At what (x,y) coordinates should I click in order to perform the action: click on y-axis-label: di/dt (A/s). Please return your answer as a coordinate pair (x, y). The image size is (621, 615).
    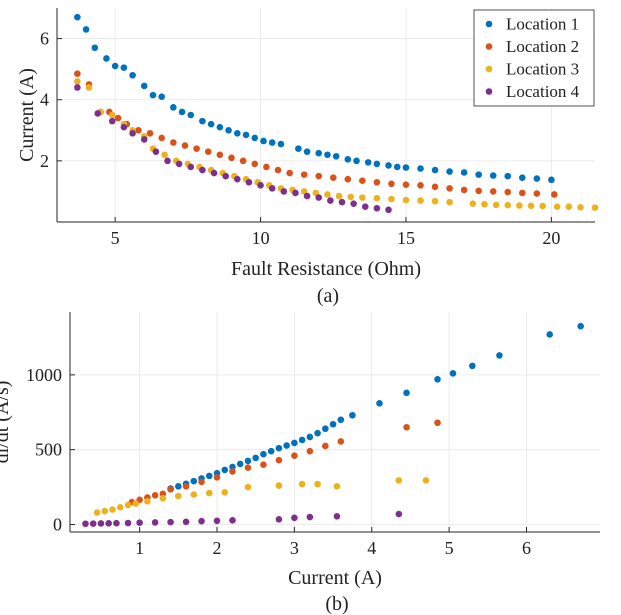
    Looking at the image, I should click on (6, 422).